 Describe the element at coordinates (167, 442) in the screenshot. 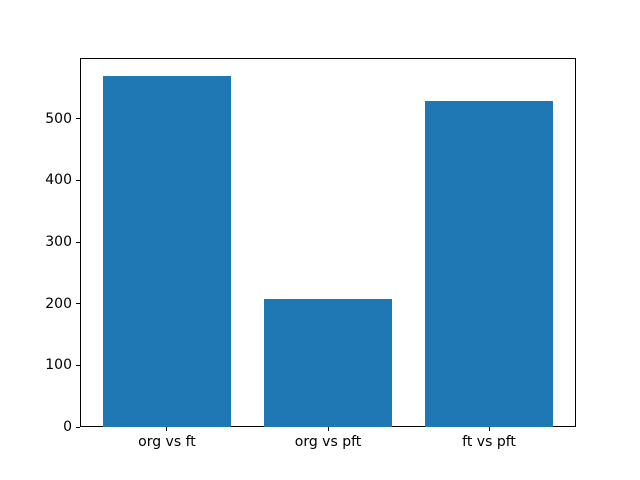

I see `x-tick-label-org-vs-ft: org vs ft` at that location.